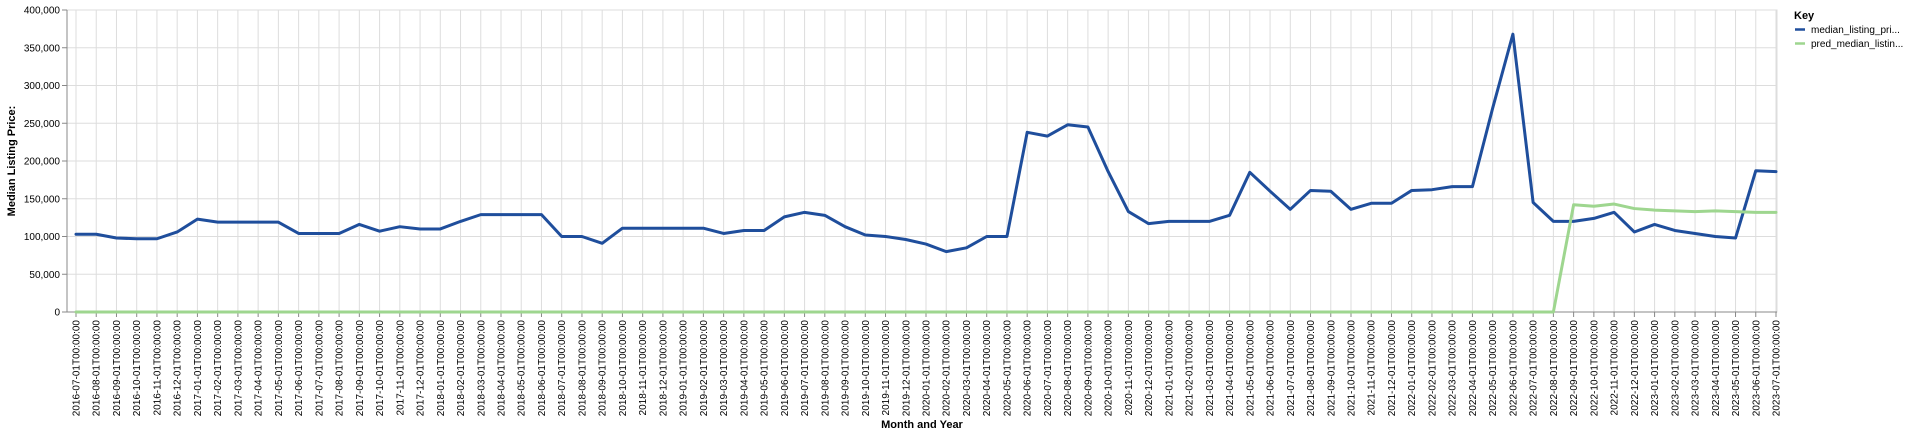 The width and height of the screenshot is (1920, 434). Describe the element at coordinates (1594, 368) in the screenshot. I see `x-tick-label: 2022-10-01T00:00:00` at that location.